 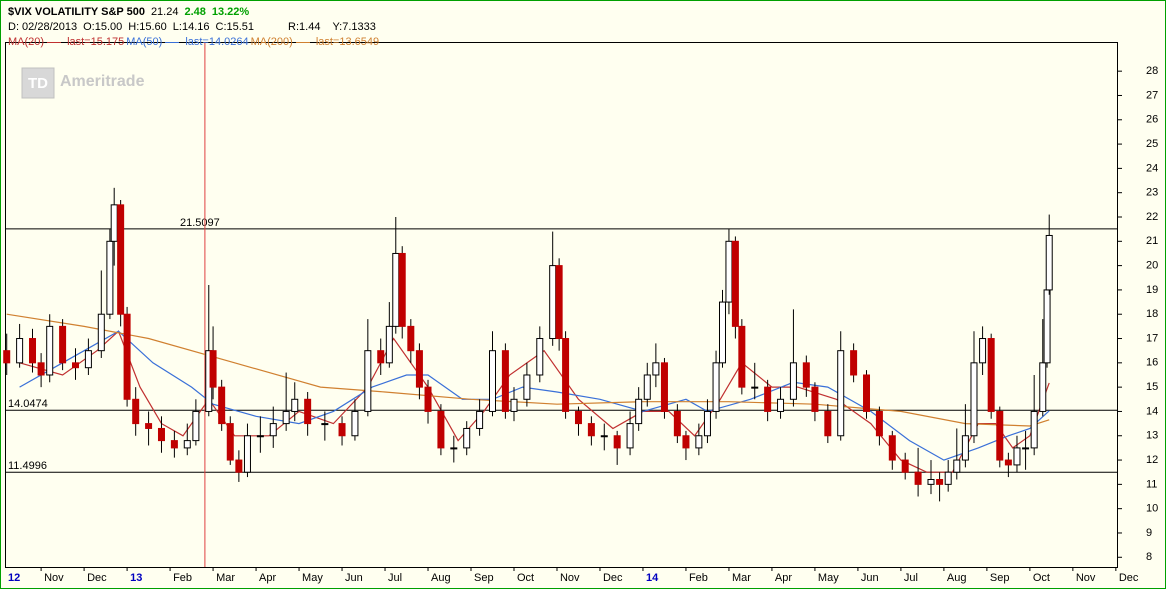 I want to click on legend-name: MA(200), so click(x=271, y=42).